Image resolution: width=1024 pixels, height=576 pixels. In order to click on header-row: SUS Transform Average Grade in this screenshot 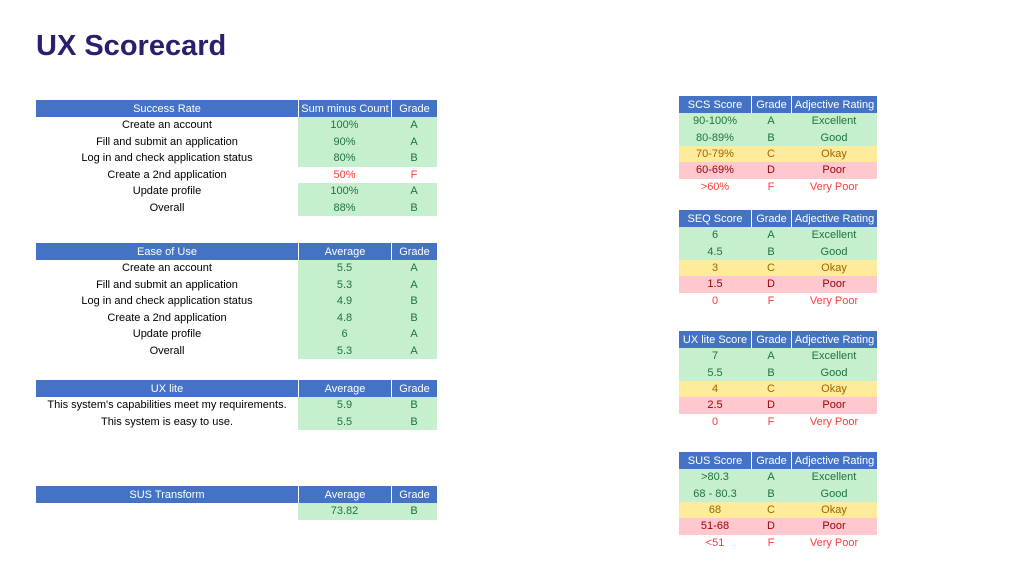, I will do `click(236, 494)`.